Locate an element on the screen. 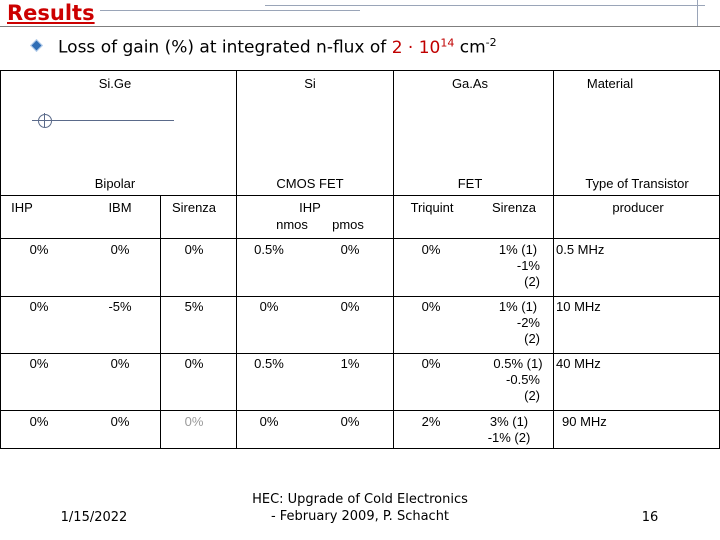 The image size is (720, 540). slide-title: Results is located at coordinates (51, 13).